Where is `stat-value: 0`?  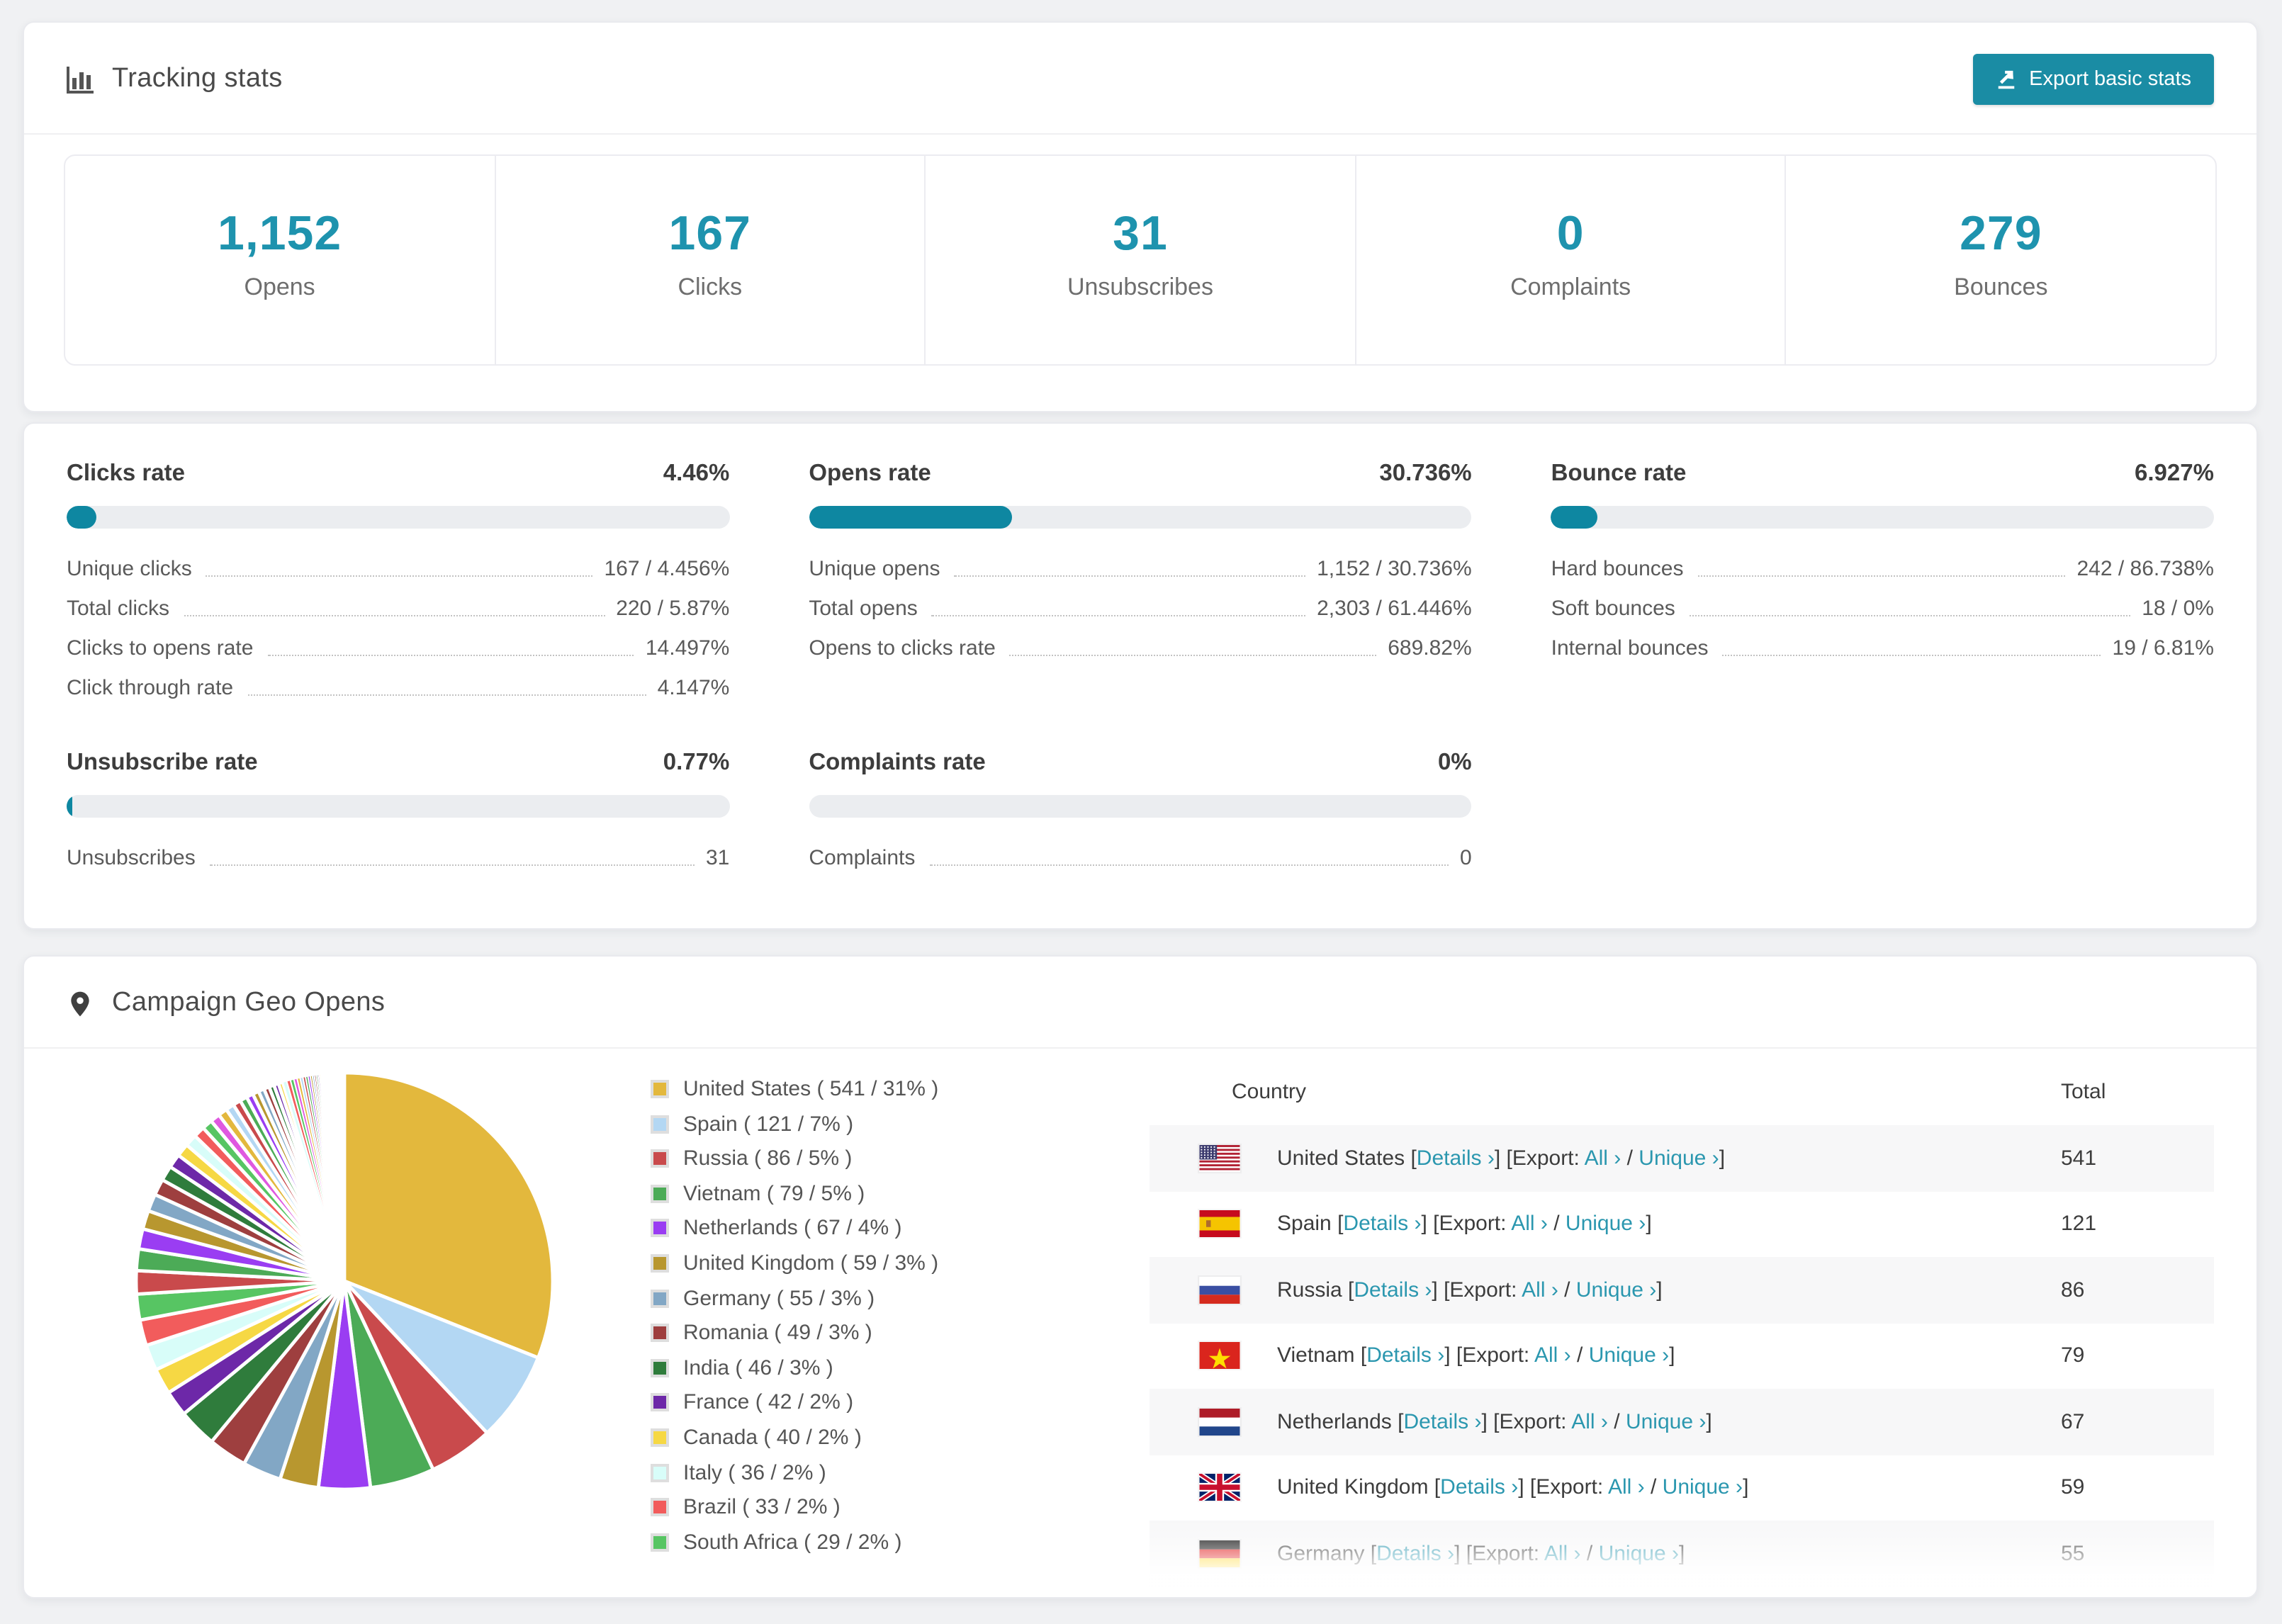
stat-value: 0 is located at coordinates (1570, 234).